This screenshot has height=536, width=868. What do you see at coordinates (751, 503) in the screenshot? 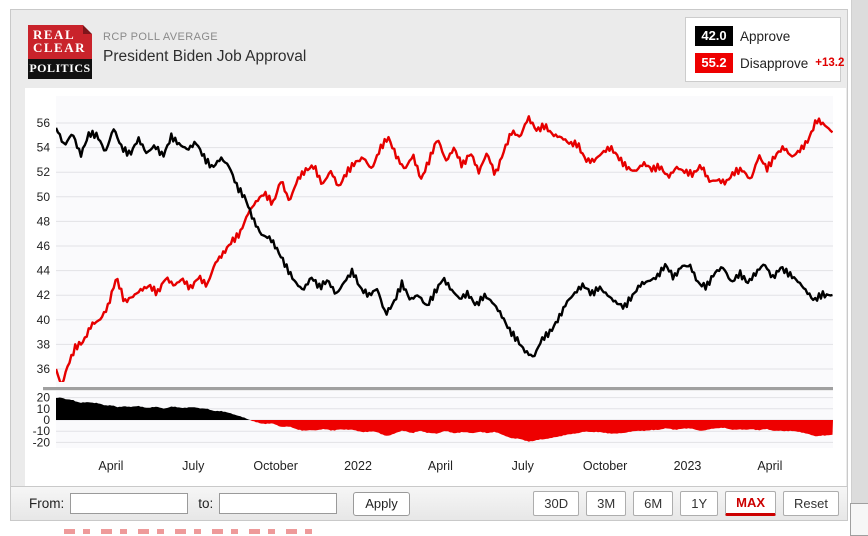
I see `range-button-max: MAX` at bounding box center [751, 503].